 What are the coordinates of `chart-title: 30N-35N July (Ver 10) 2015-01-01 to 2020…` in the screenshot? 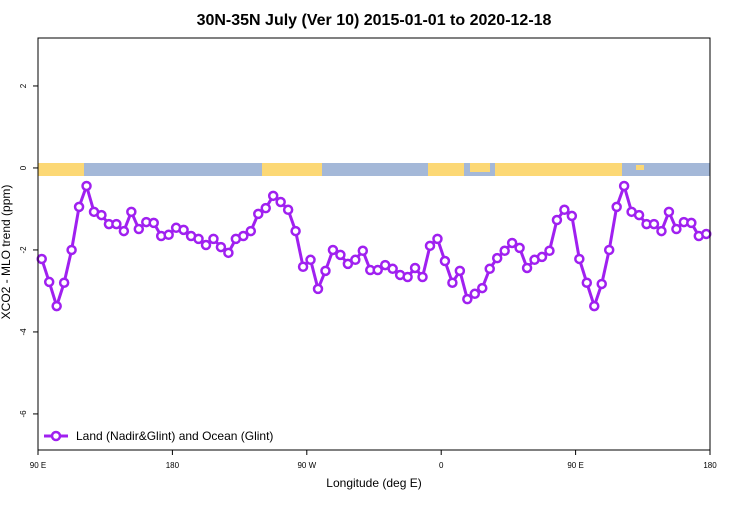 It's located at (374, 20).